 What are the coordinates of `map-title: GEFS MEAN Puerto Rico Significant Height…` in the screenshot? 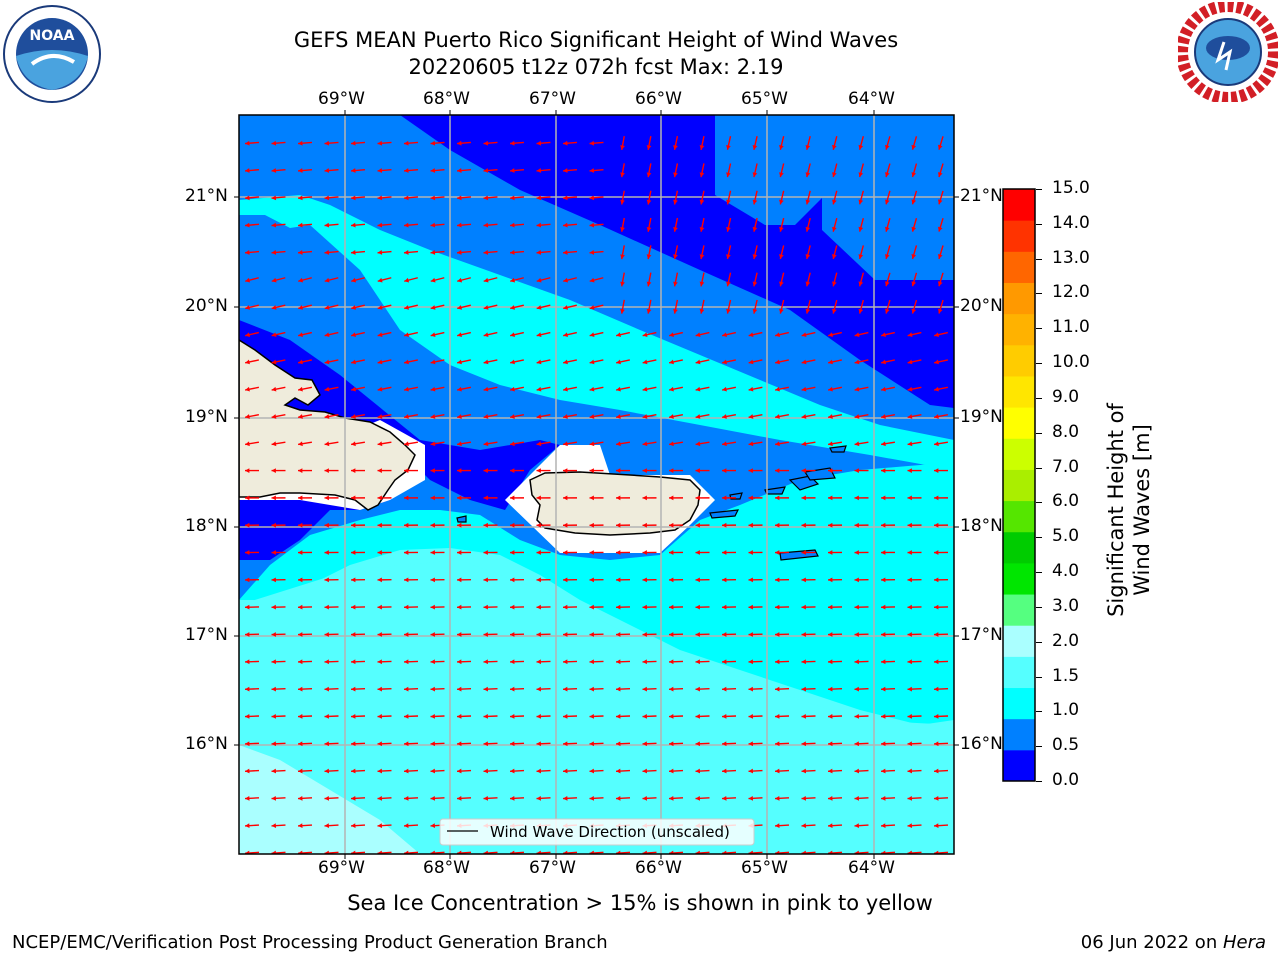 It's located at (596, 40).